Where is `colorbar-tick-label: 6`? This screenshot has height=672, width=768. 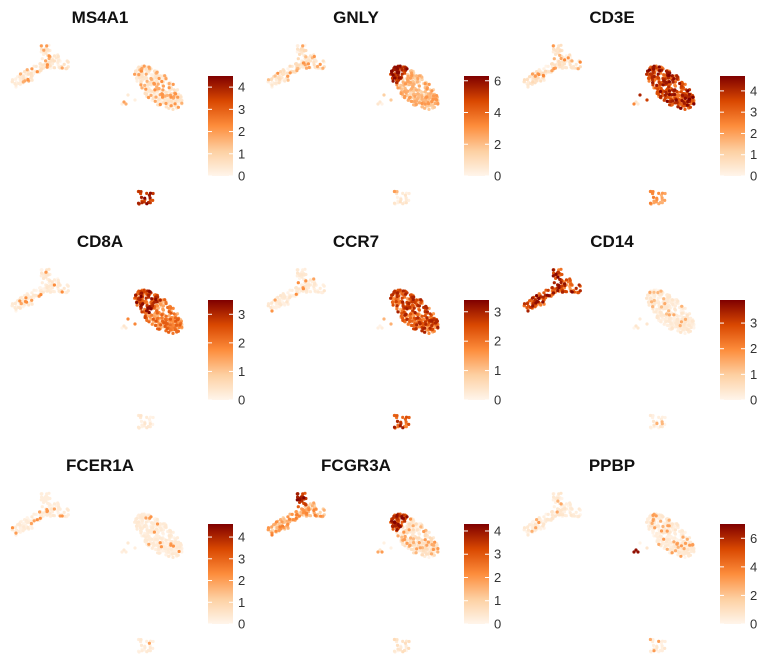 colorbar-tick-label: 6 is located at coordinates (497, 80).